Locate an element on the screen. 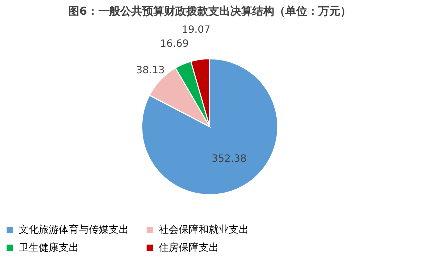 Image resolution: width=432 pixels, height=260 pixels. legend-label: 卫生健康支出 is located at coordinates (49, 248).